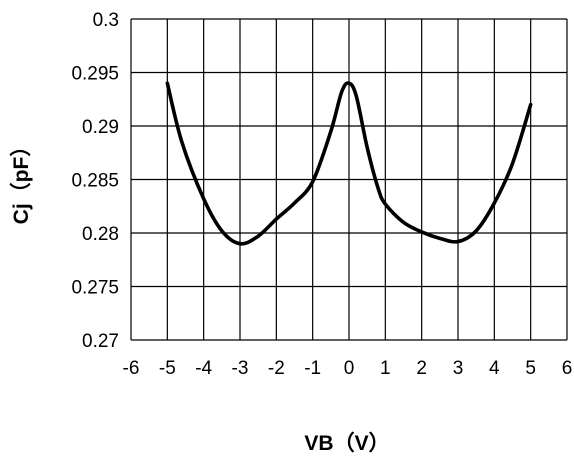 This screenshot has height=458, width=574. Describe the element at coordinates (95, 288) in the screenshot. I see `y-tick-label: 0.275` at that location.